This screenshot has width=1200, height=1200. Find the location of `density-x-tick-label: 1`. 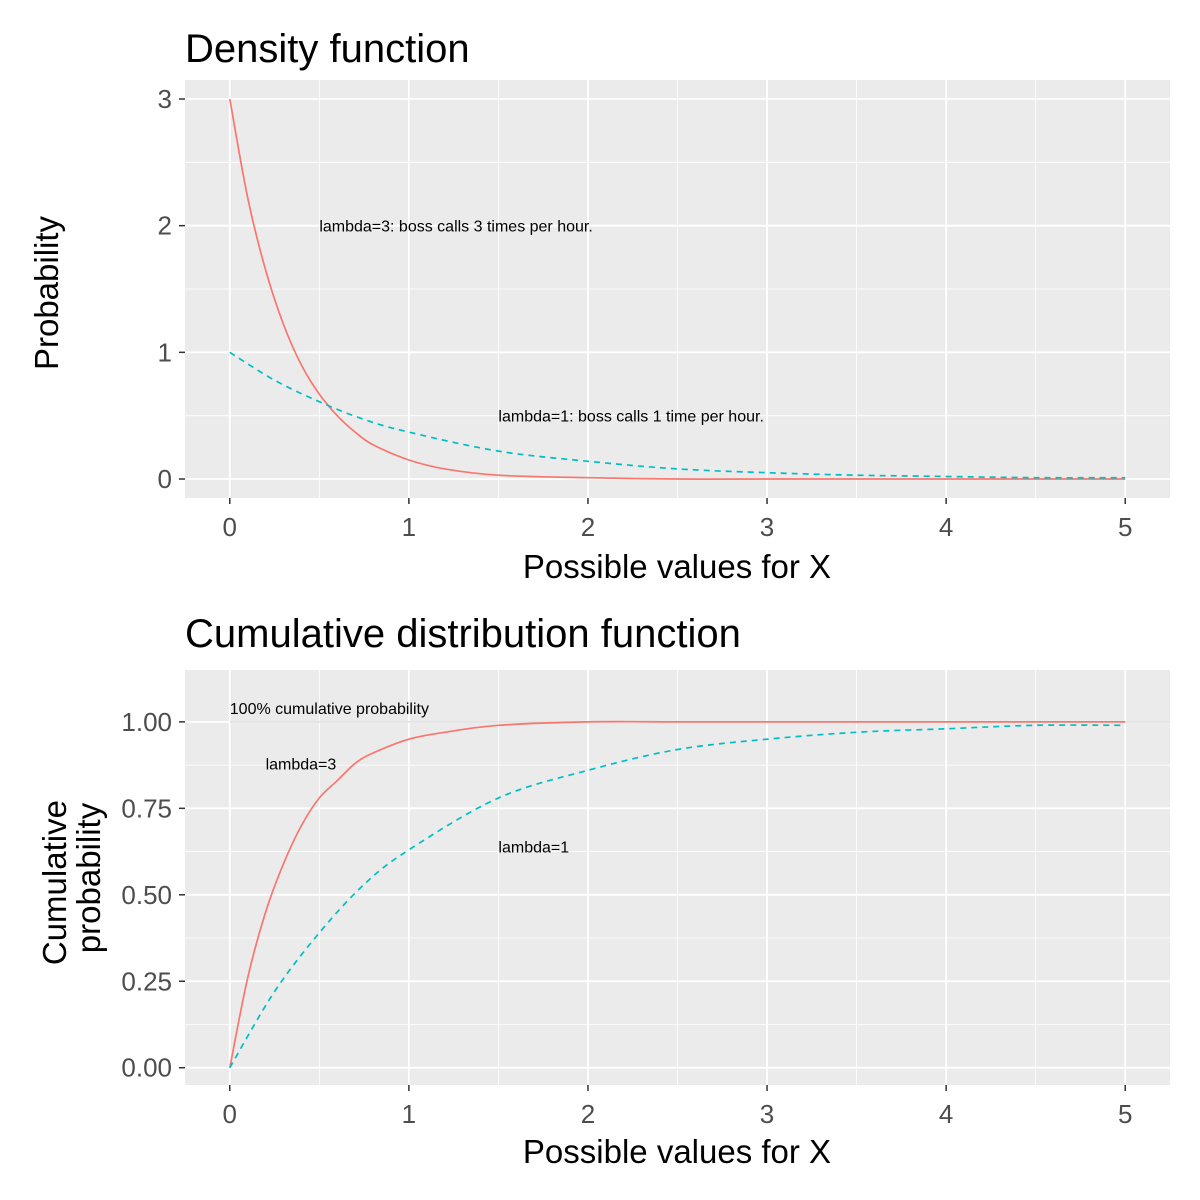

density-x-tick-label: 1 is located at coordinates (409, 527).